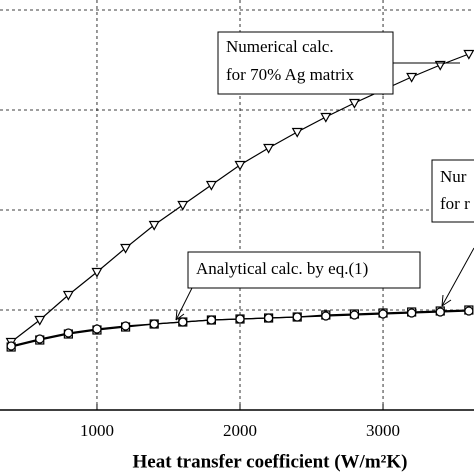  I want to click on annotation-text: Nur, so click(453, 176).